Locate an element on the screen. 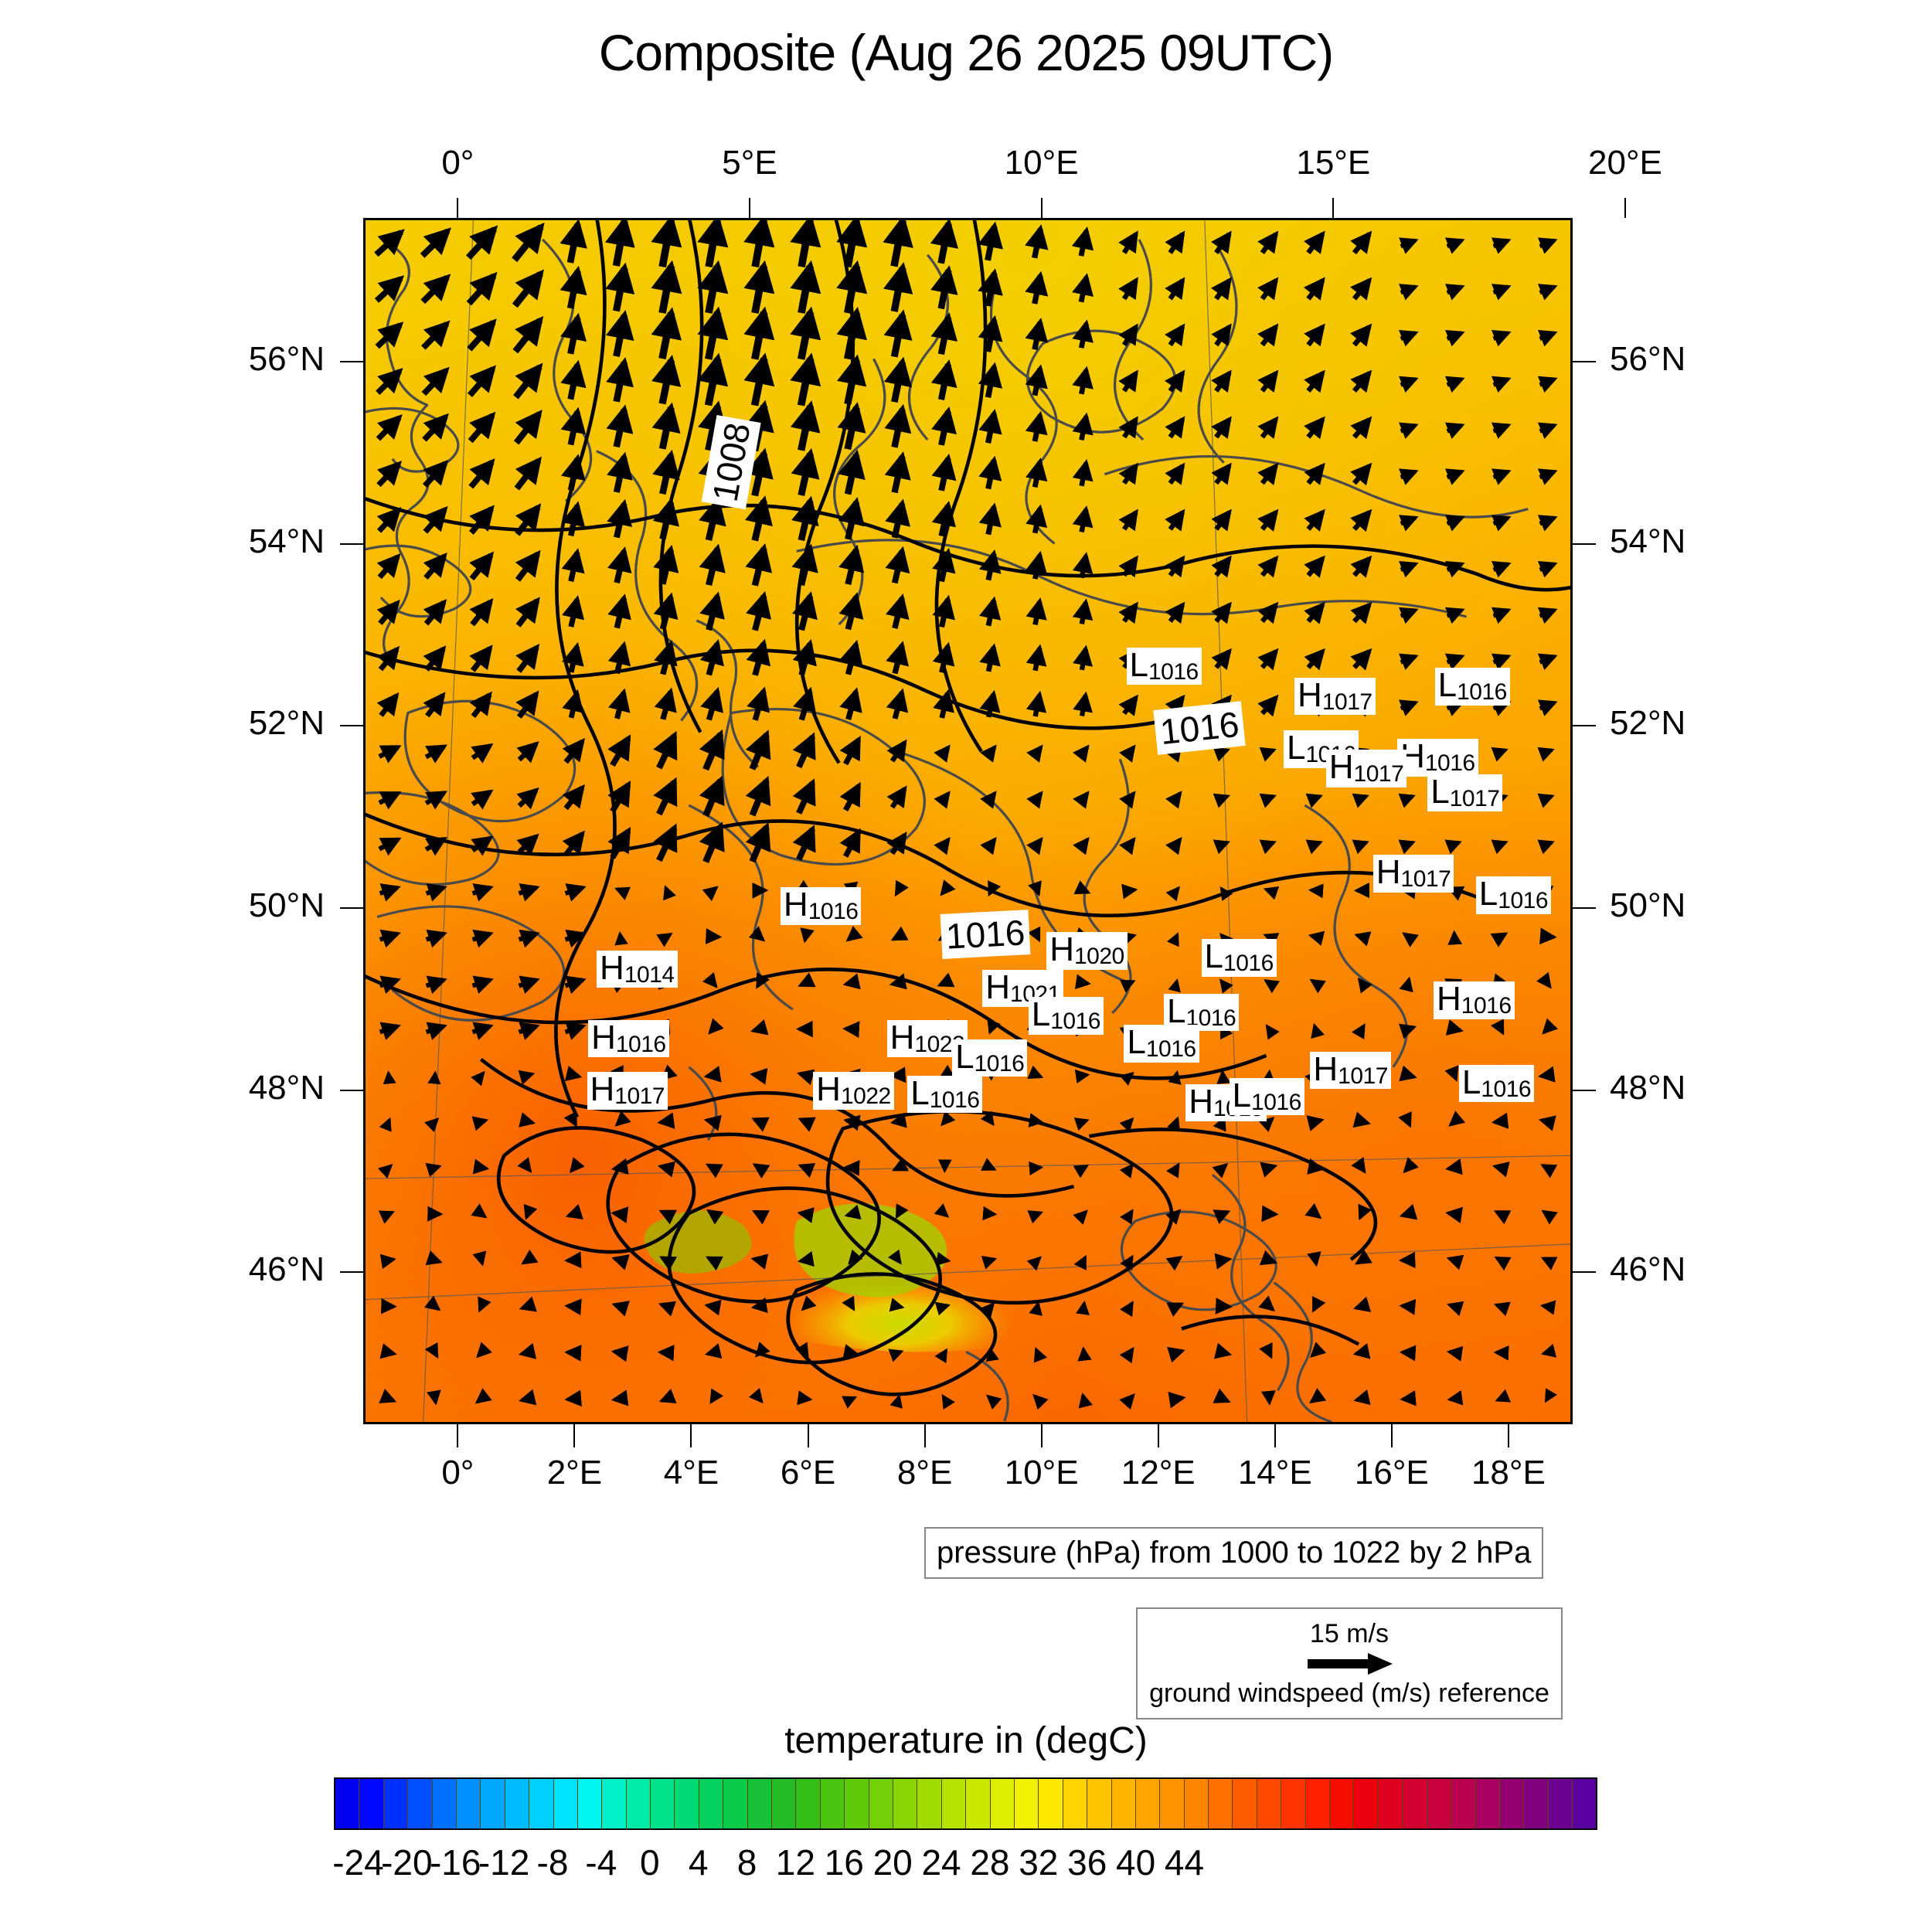 The image size is (1932, 1932). colorbar is located at coordinates (965, 1803).